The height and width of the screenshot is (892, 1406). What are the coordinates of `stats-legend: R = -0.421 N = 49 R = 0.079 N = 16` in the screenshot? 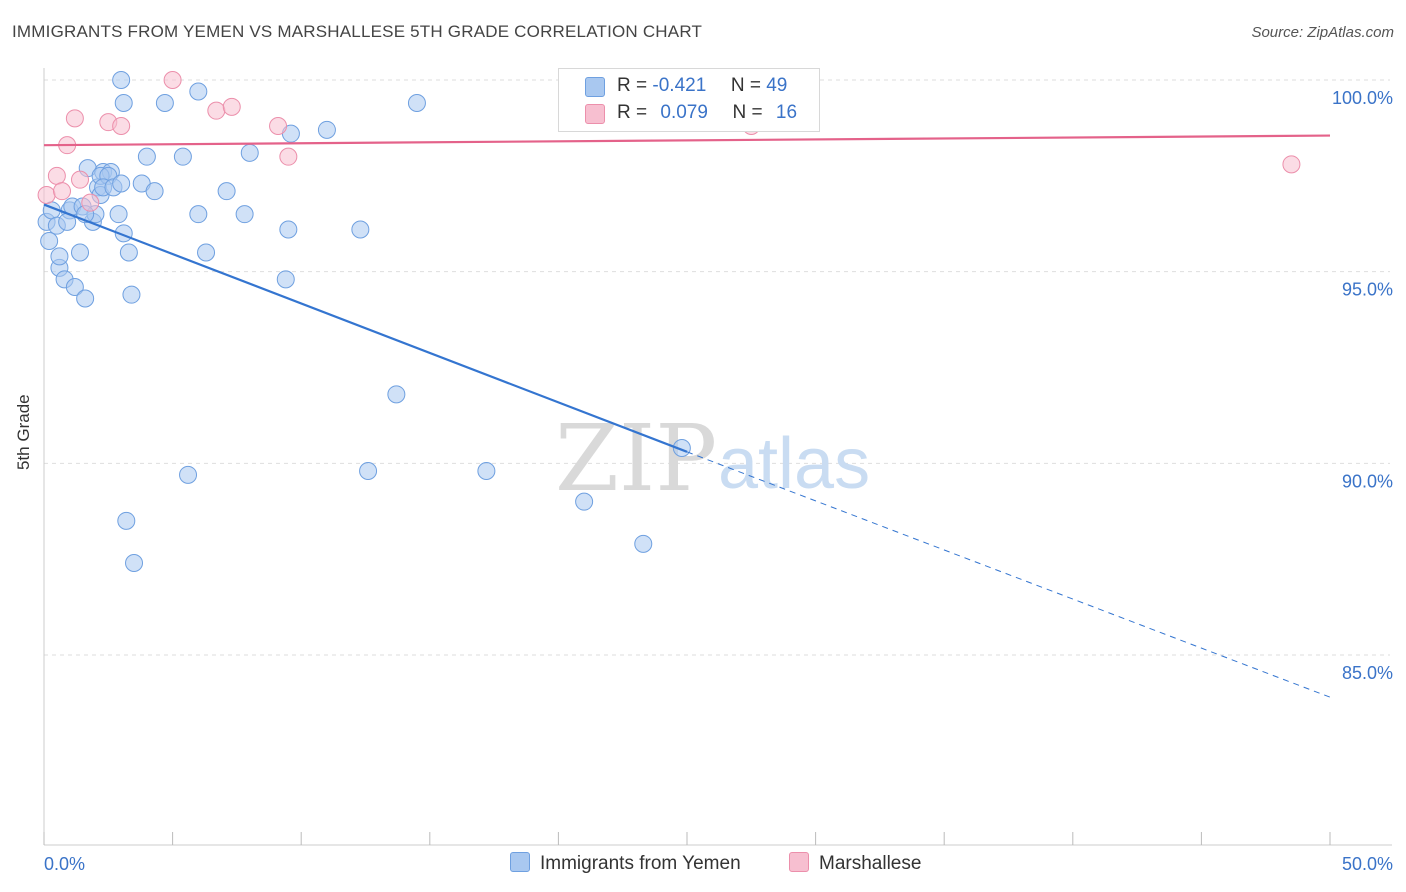 It's located at (689, 100).